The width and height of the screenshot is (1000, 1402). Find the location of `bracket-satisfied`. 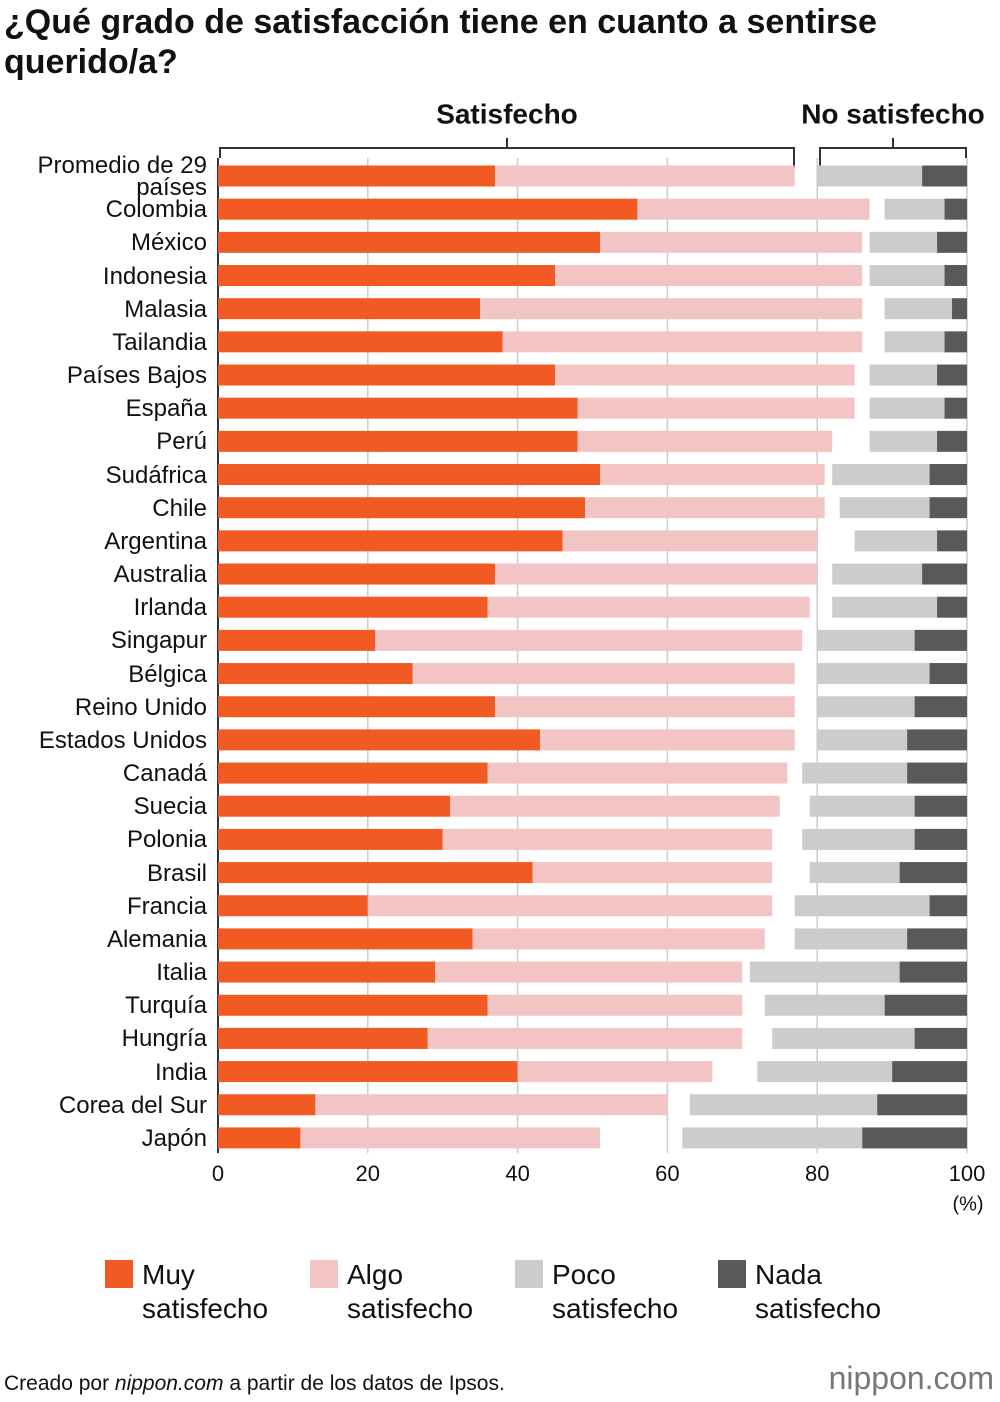

bracket-satisfied is located at coordinates (507, 153).